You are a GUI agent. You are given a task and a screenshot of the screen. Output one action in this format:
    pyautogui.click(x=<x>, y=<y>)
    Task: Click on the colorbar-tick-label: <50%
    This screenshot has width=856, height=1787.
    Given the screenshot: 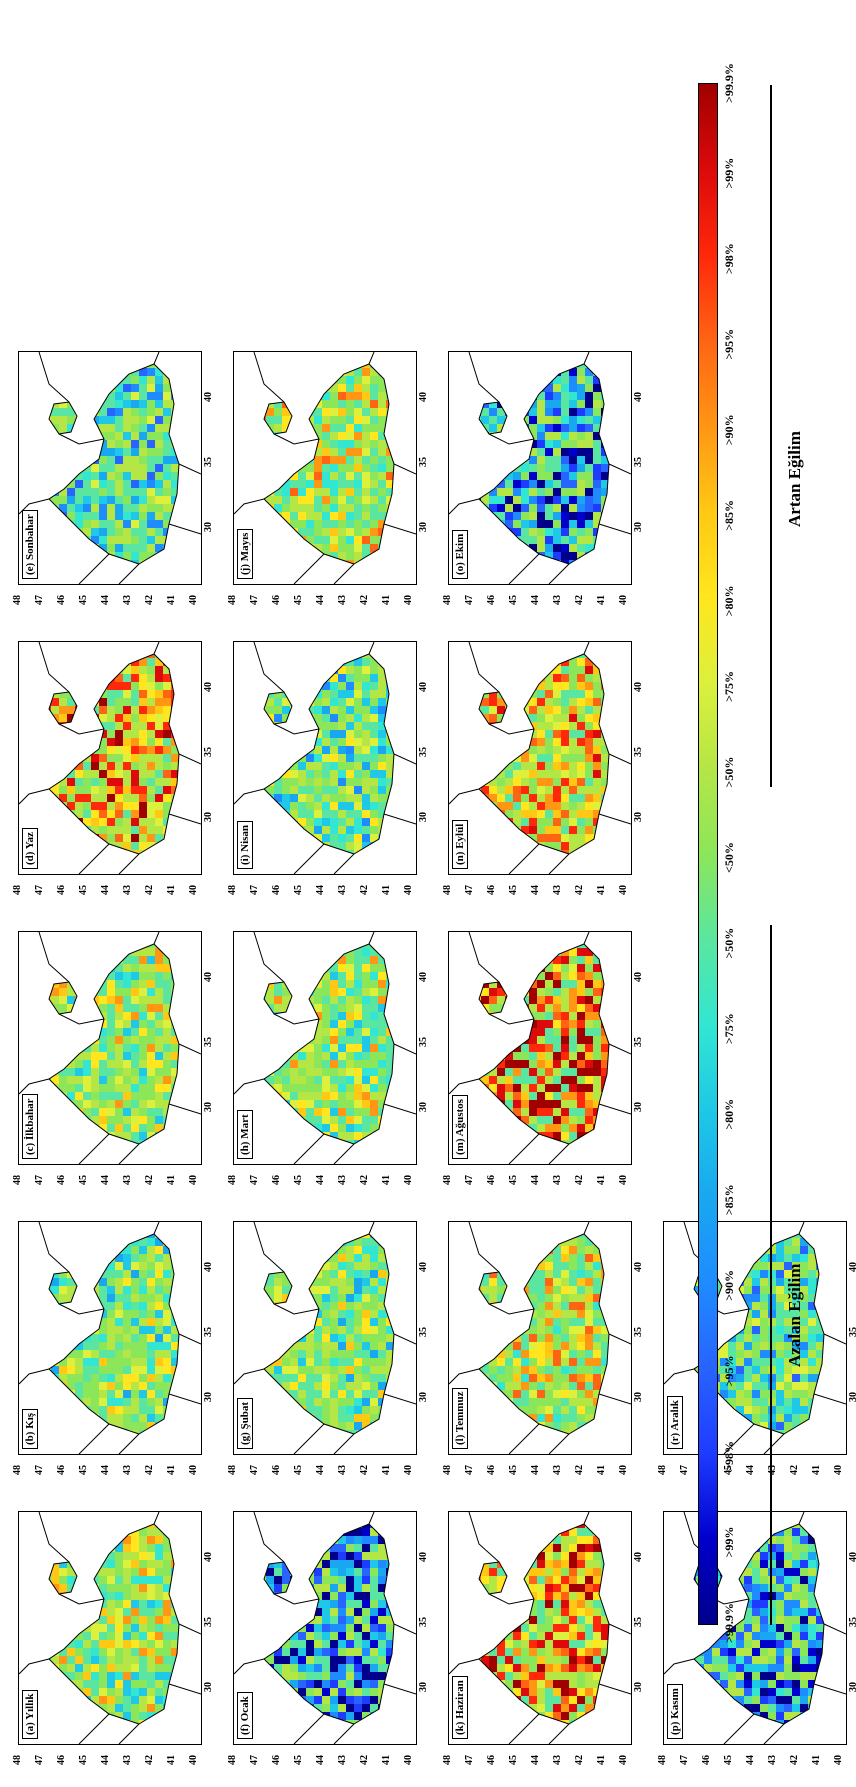 What is the action you would take?
    pyautogui.click(x=729, y=857)
    